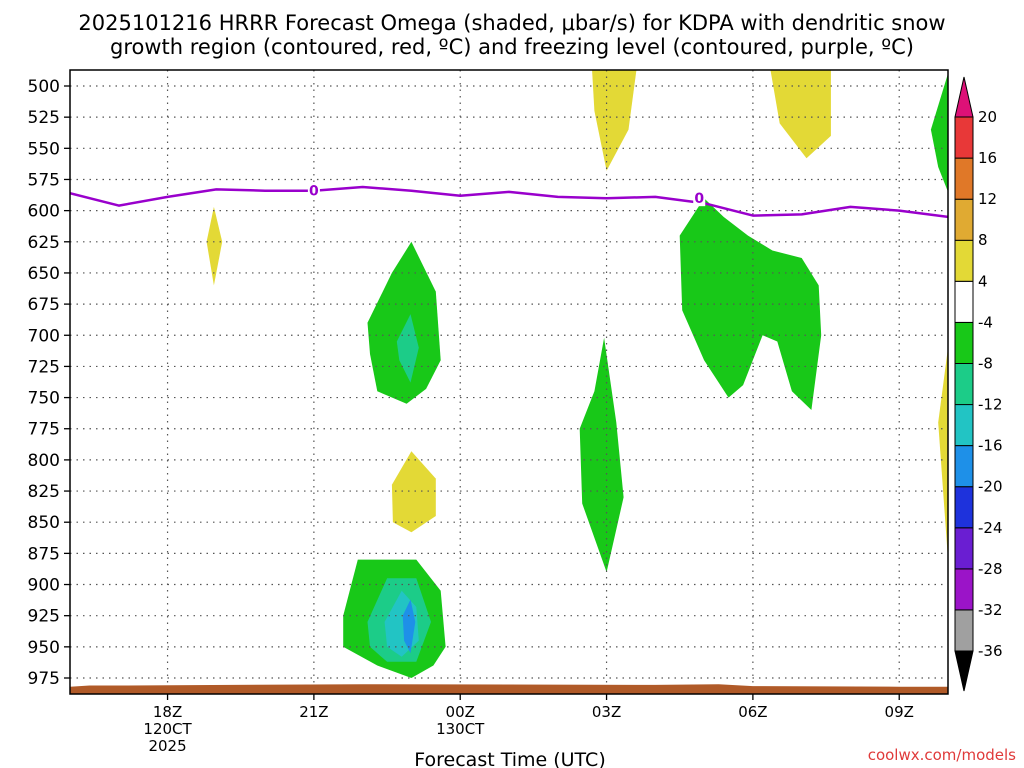 This screenshot has height=768, width=1024. What do you see at coordinates (990, 487) in the screenshot?
I see `colorbar-label-4: -20` at bounding box center [990, 487].